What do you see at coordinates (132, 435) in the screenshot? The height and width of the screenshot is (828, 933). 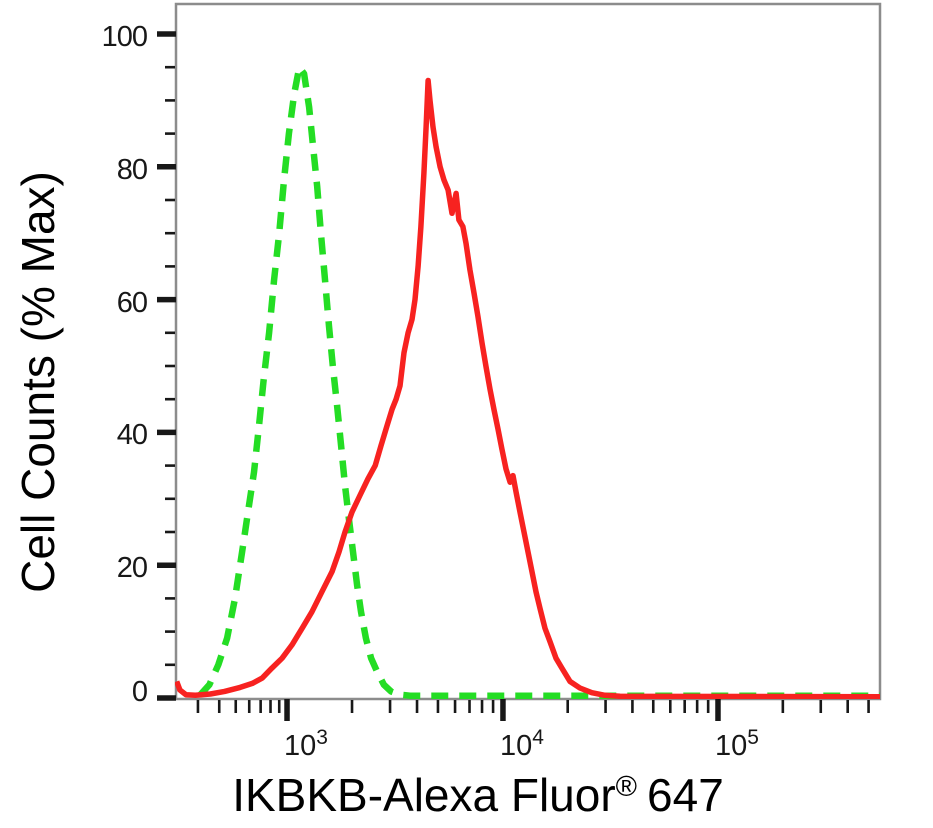 I see `y-tick-label: 40` at bounding box center [132, 435].